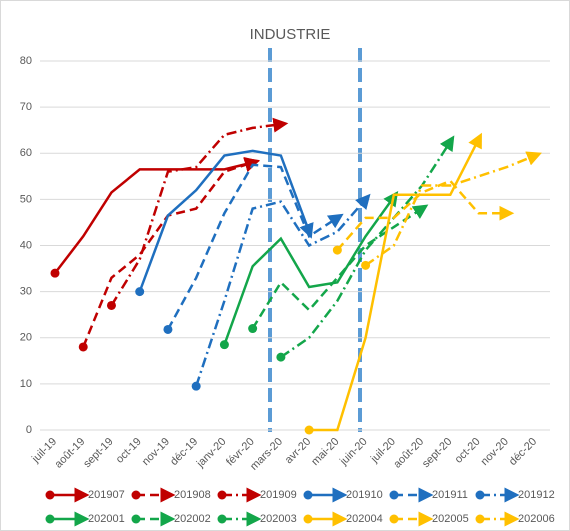  I want to click on legend-label: 201912, so click(536, 495).